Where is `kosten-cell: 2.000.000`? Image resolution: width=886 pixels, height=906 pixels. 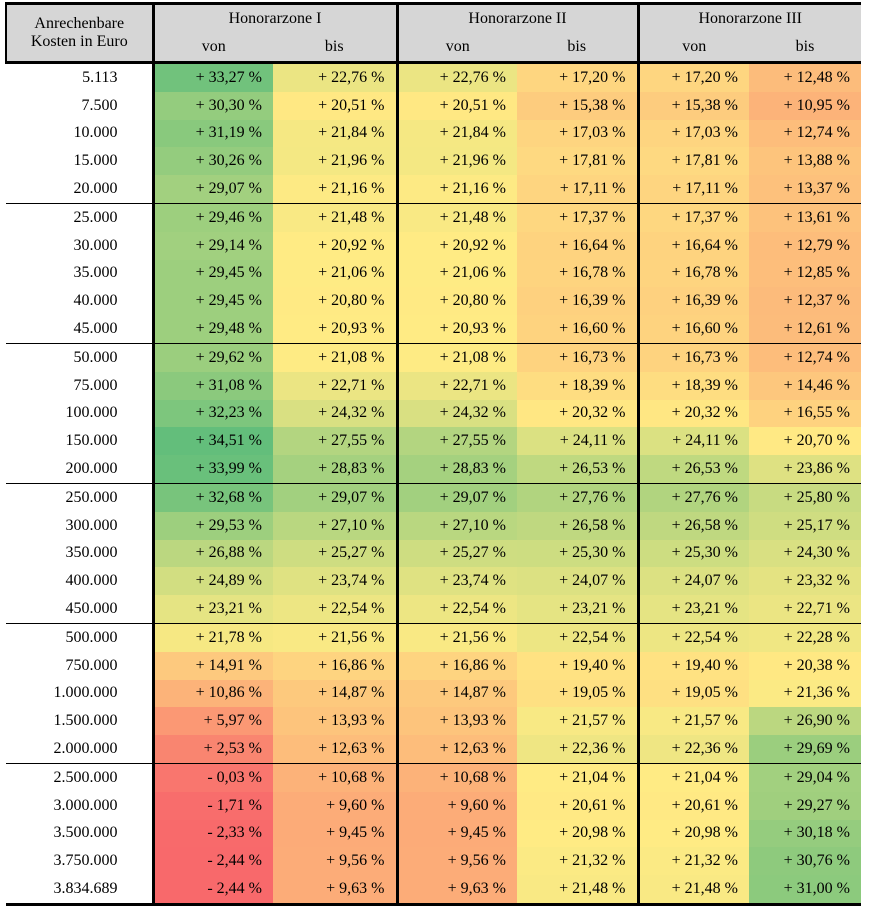 kosten-cell: 2.000.000 is located at coordinates (80, 749).